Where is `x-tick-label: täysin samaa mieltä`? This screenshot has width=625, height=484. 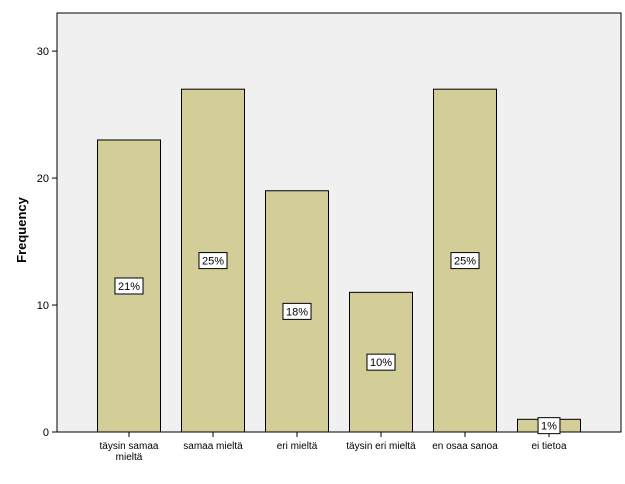 x-tick-label: täysin samaa mieltä is located at coordinates (129, 452).